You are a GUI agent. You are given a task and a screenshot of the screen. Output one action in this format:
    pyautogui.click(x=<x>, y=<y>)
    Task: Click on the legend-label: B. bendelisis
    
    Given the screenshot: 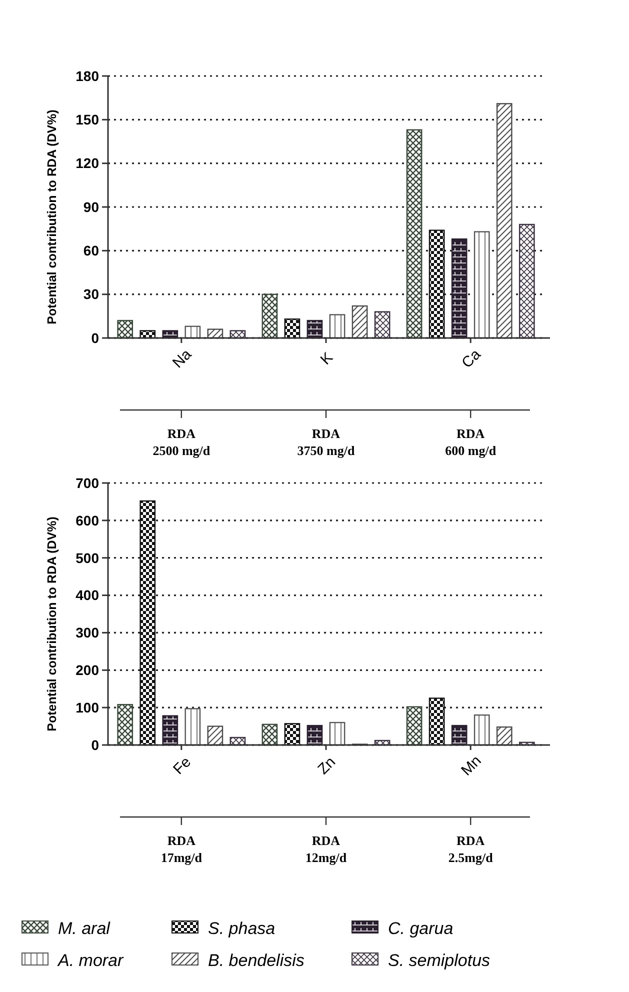 What is the action you would take?
    pyautogui.click(x=256, y=960)
    